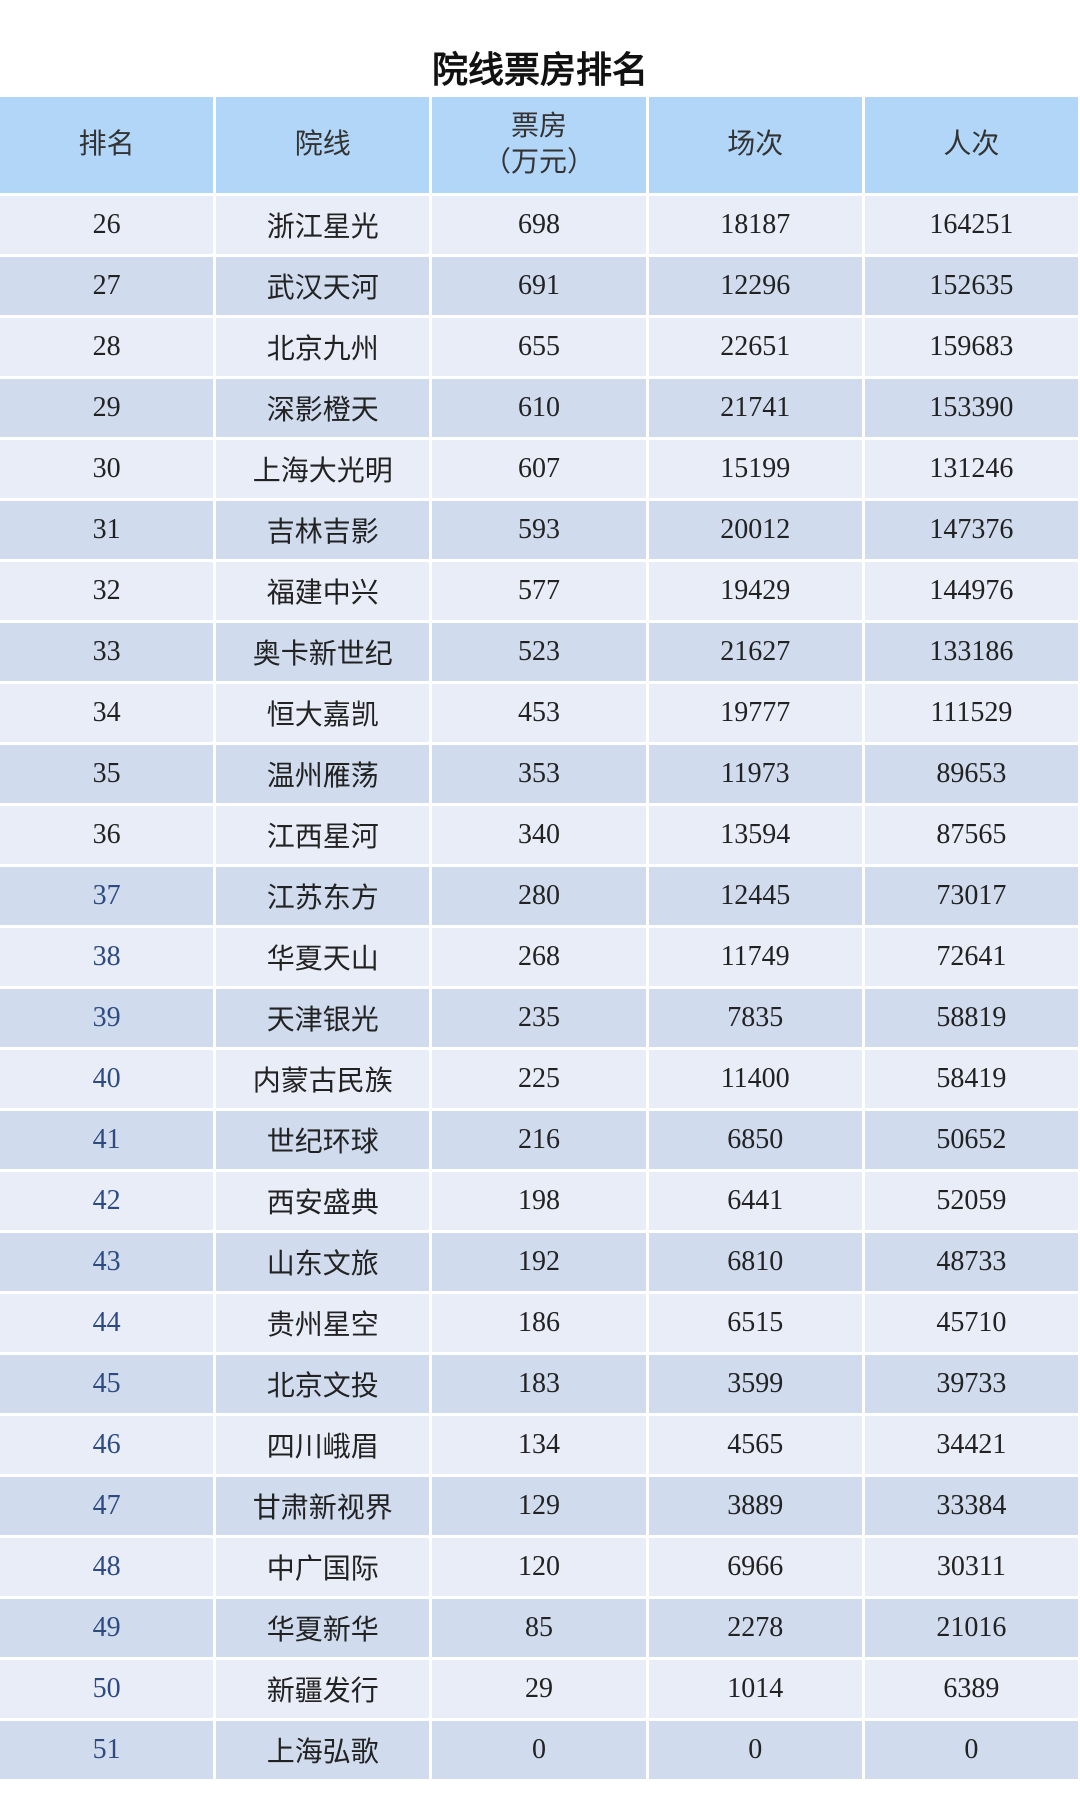  I want to click on header-cinema-chain: 院线, so click(323, 145).